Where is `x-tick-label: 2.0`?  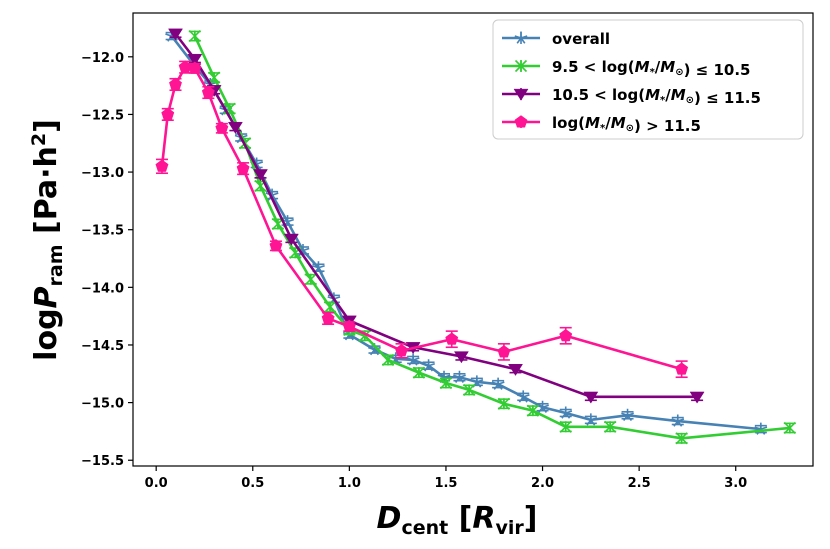 x-tick-label: 2.0 is located at coordinates (542, 483).